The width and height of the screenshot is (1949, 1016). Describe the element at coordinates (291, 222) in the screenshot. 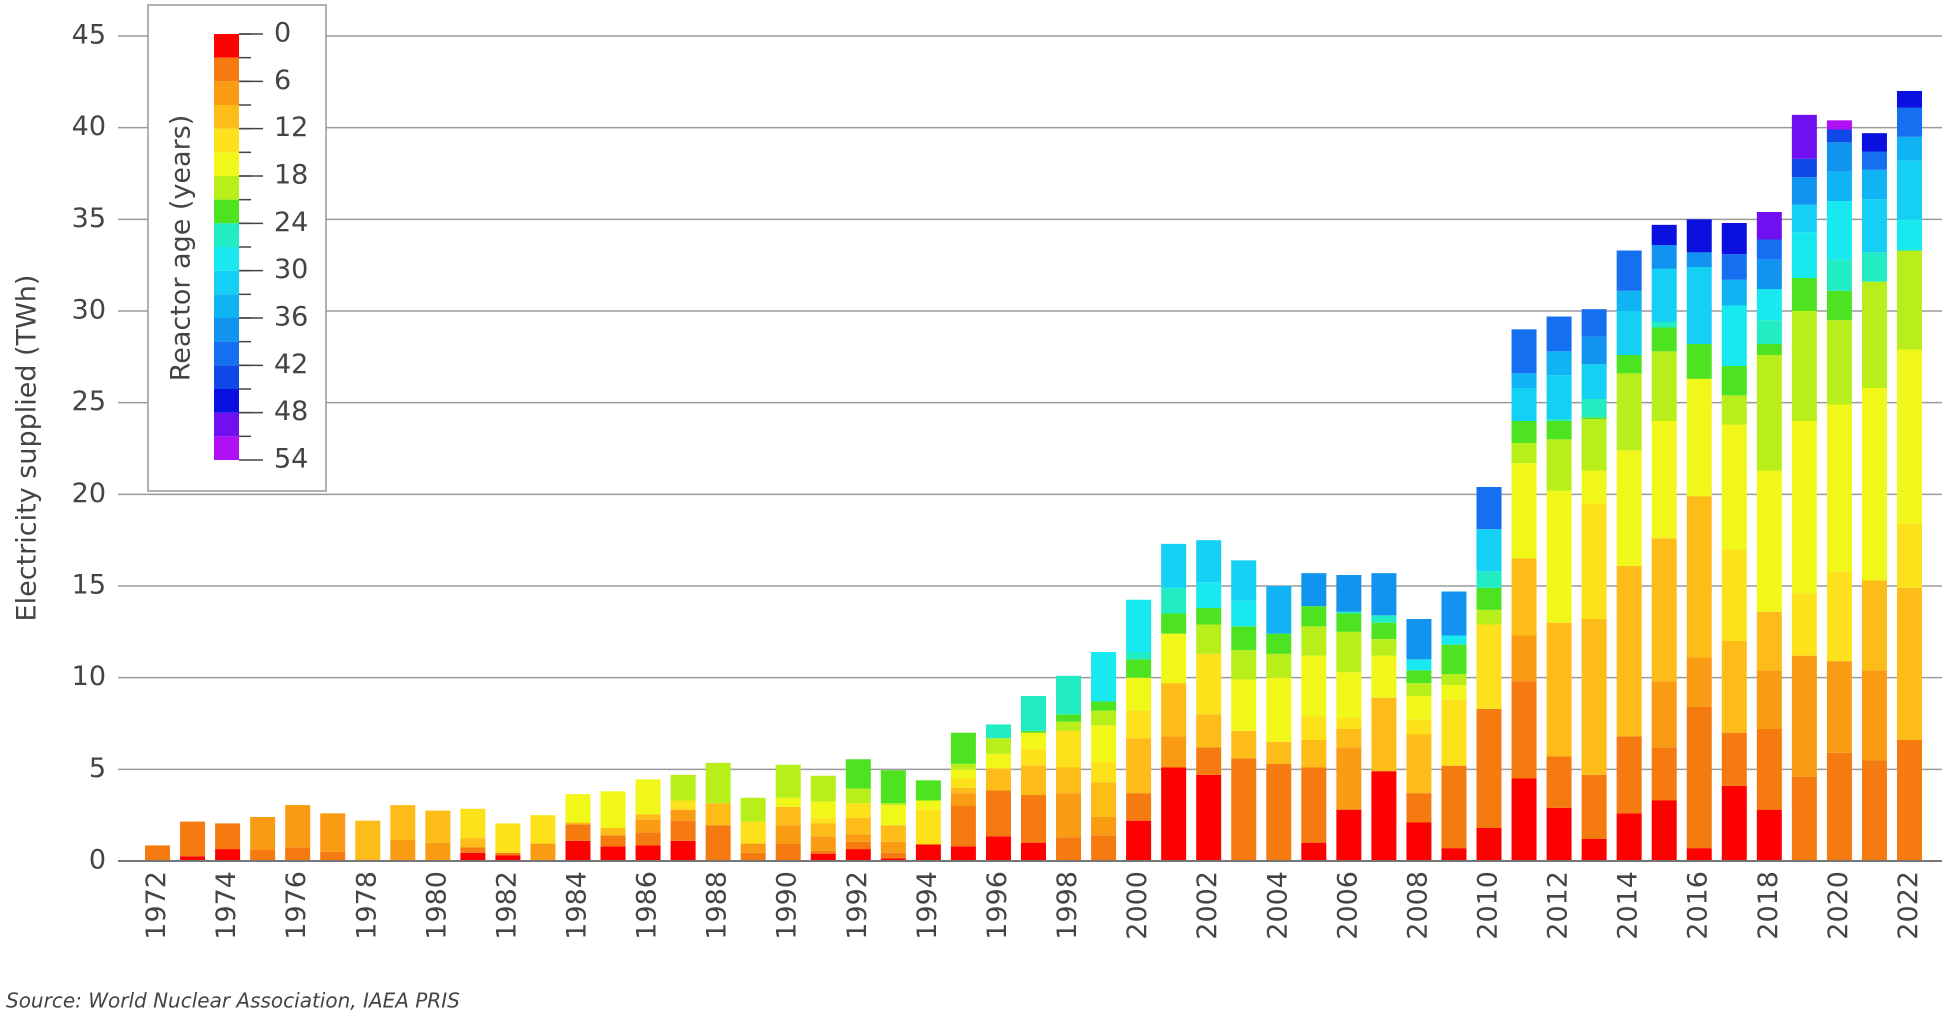

I see `colorbar-tick-label: 24` at that location.